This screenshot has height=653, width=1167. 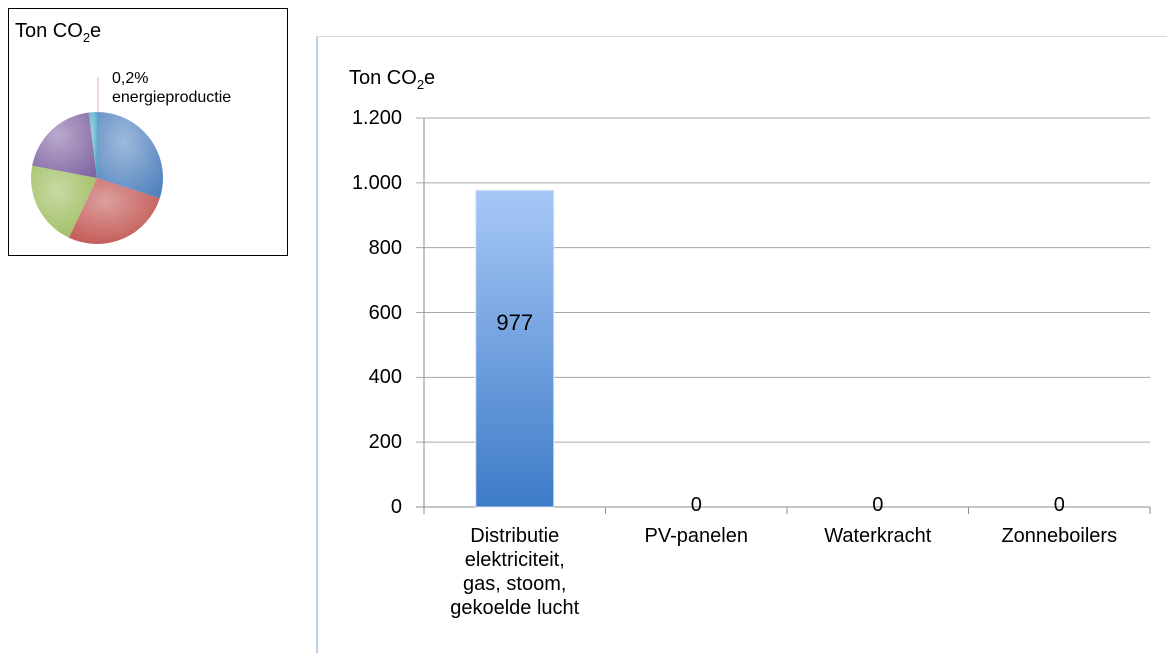 What do you see at coordinates (514, 560) in the screenshot?
I see `x-tick-label-line: elektriciteit,` at bounding box center [514, 560].